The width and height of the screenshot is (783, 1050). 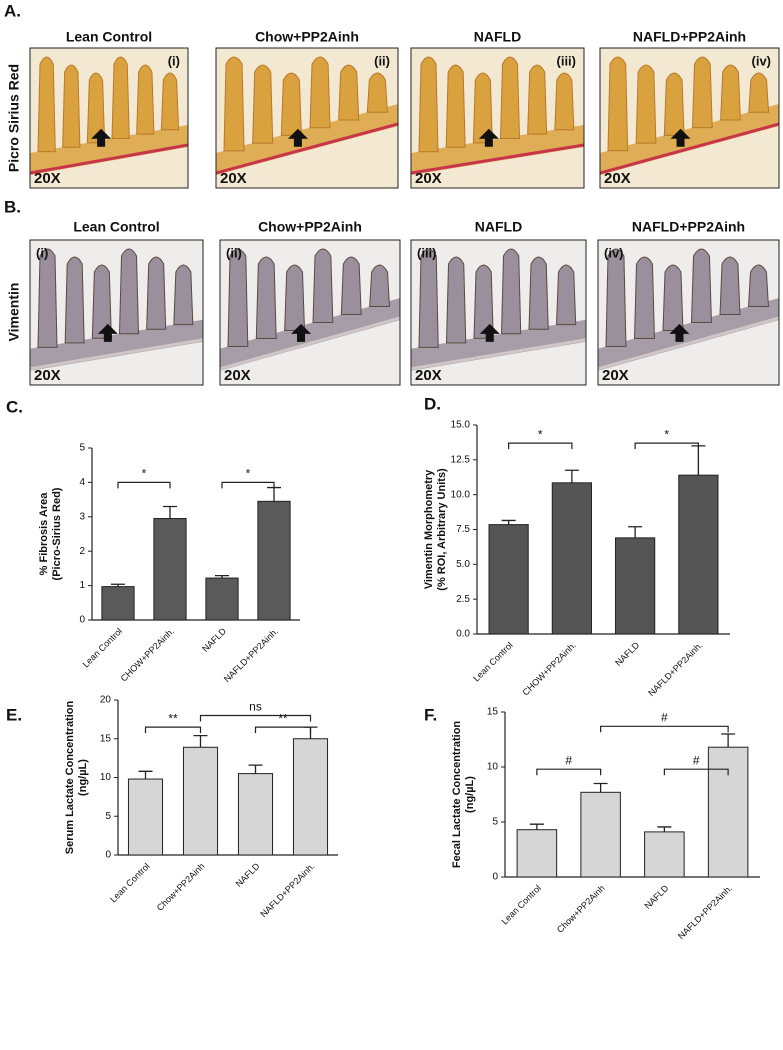 I want to click on panel-label: C., so click(x=14, y=406).